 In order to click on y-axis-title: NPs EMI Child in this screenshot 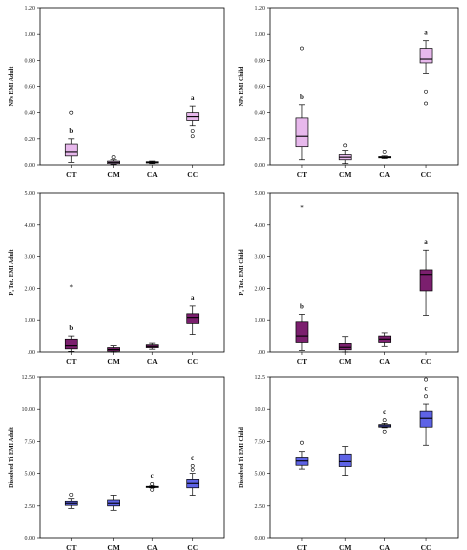, I will do `click(242, 86)`.